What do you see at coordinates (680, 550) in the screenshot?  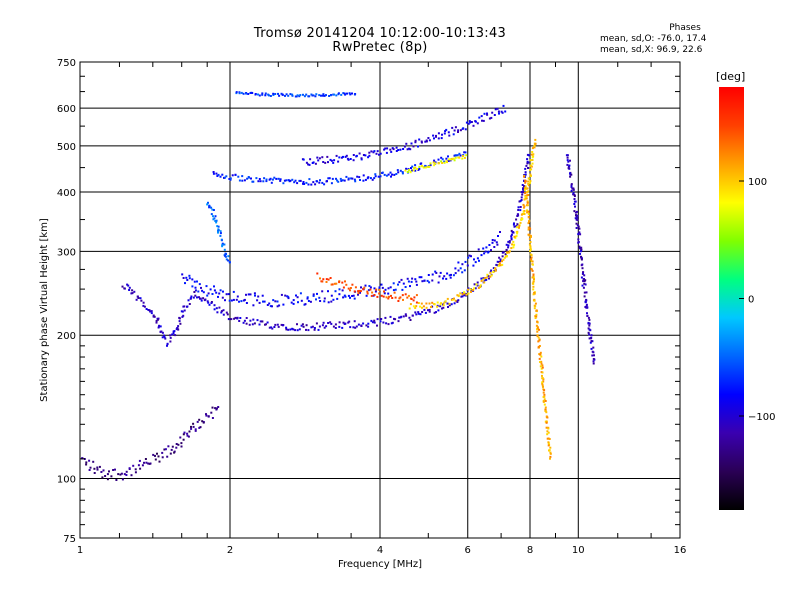 I see `x-tick-label: 16` at bounding box center [680, 550].